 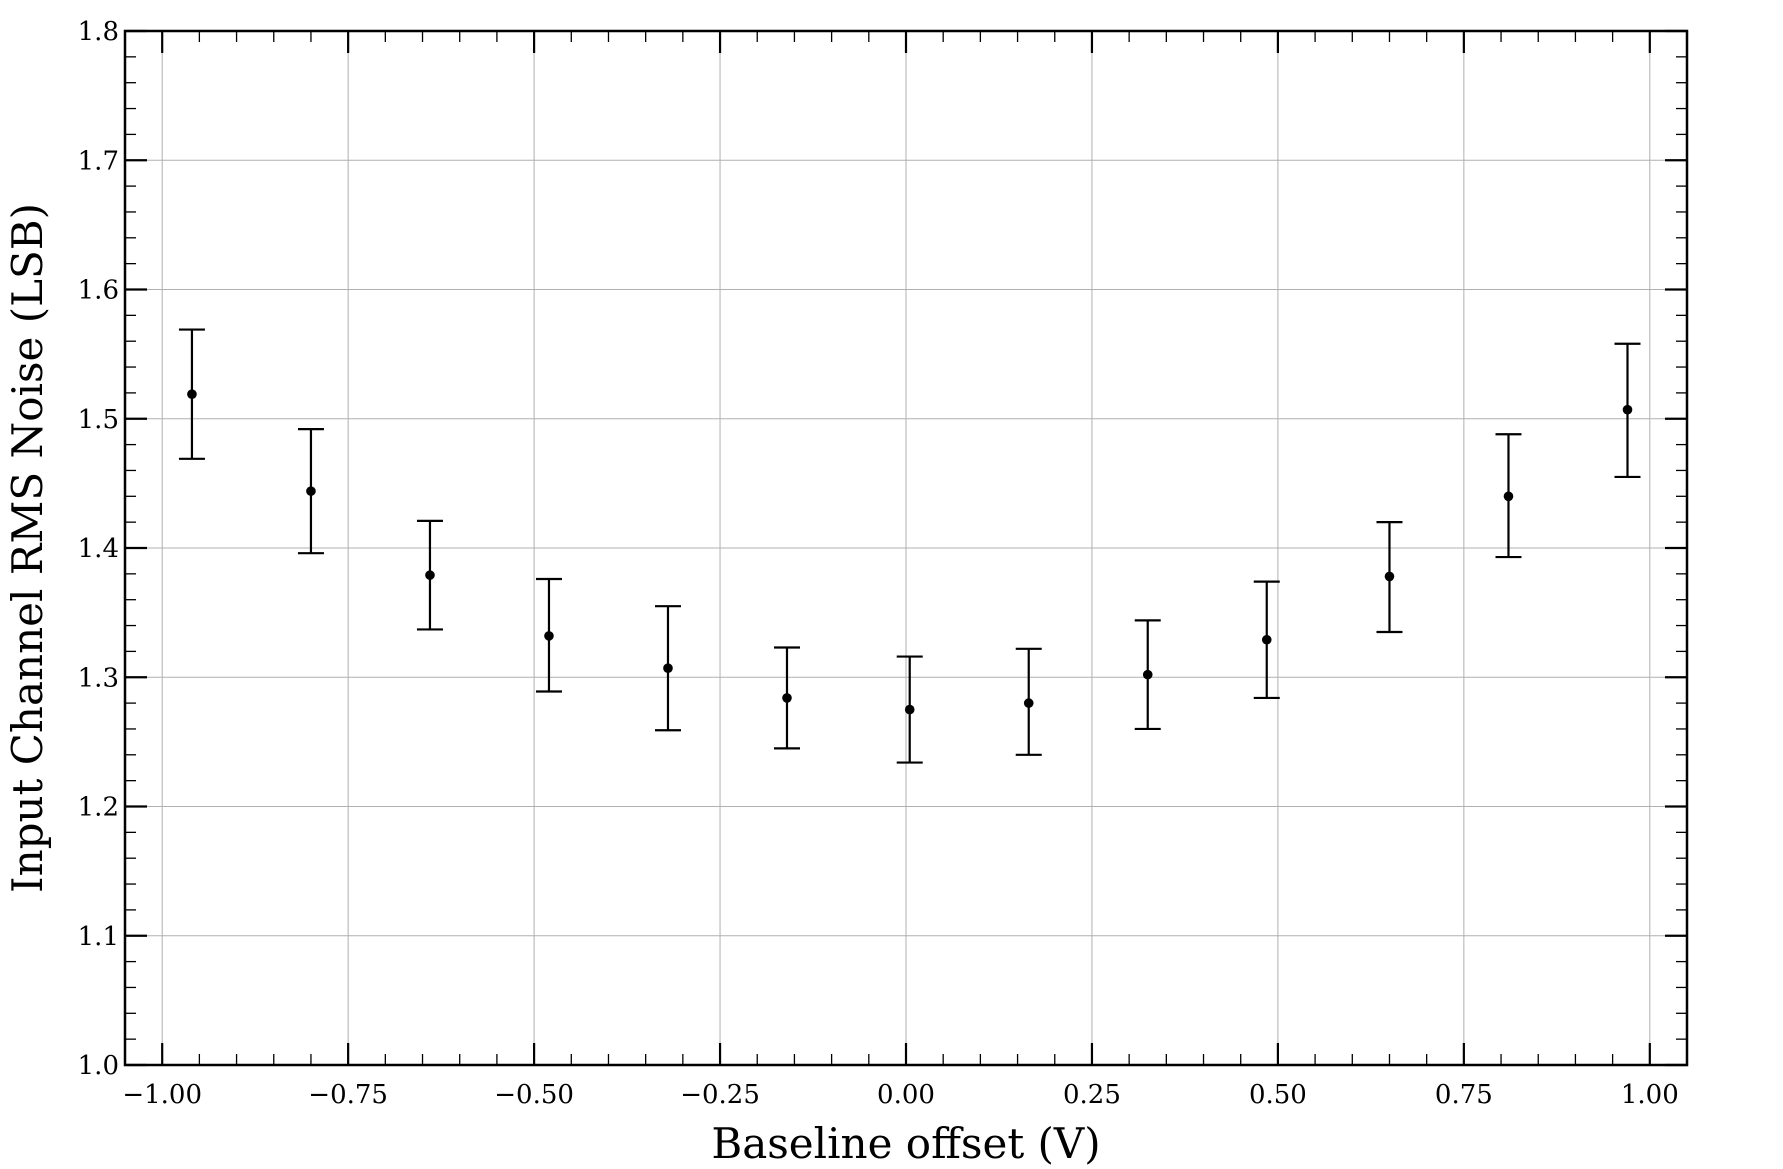 I want to click on y-tick-label: 1.0, so click(x=98, y=1066).